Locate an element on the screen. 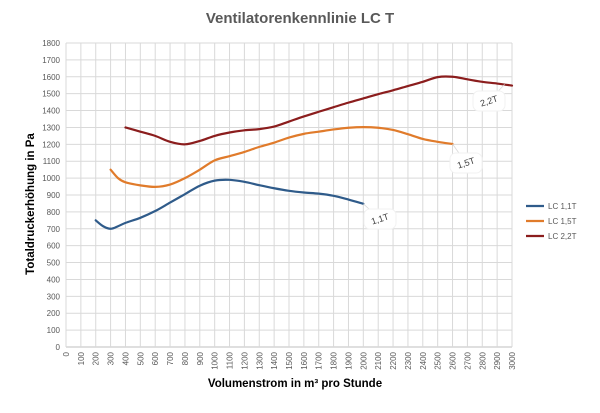  y-tick-label: 100 is located at coordinates (54, 330).